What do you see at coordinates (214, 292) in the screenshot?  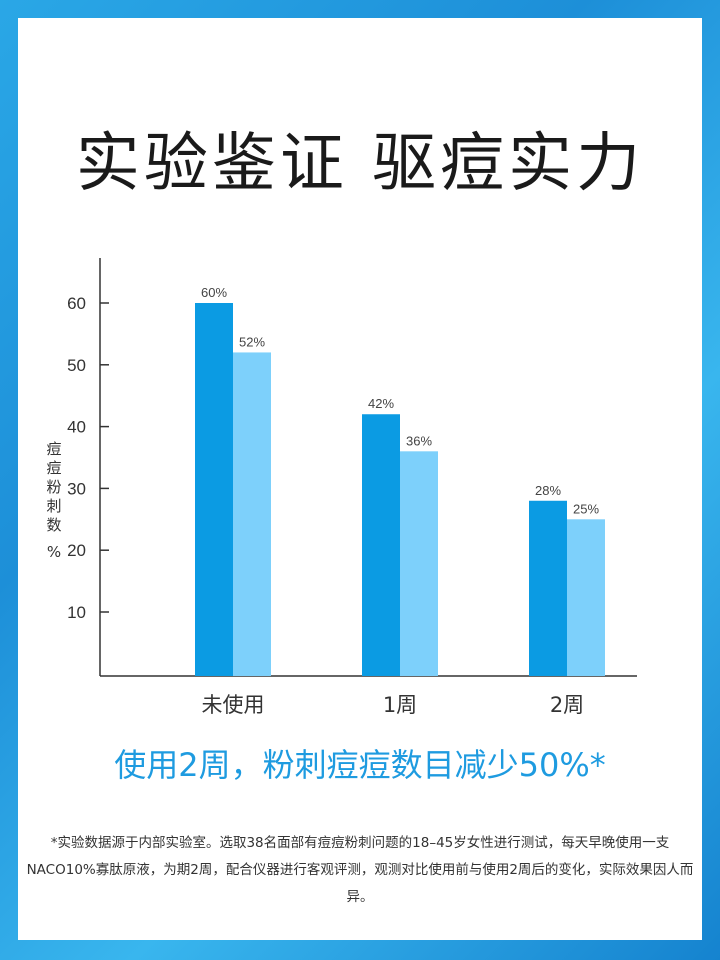 I see `data-label: 60%` at bounding box center [214, 292].